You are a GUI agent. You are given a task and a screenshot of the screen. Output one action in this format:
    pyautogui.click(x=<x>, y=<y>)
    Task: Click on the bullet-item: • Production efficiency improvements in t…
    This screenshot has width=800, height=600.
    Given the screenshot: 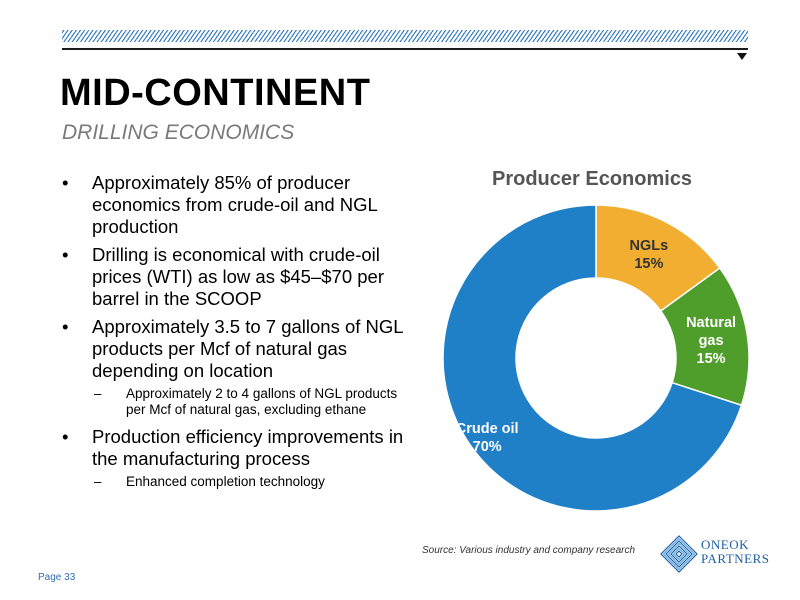 What is the action you would take?
    pyautogui.click(x=234, y=448)
    